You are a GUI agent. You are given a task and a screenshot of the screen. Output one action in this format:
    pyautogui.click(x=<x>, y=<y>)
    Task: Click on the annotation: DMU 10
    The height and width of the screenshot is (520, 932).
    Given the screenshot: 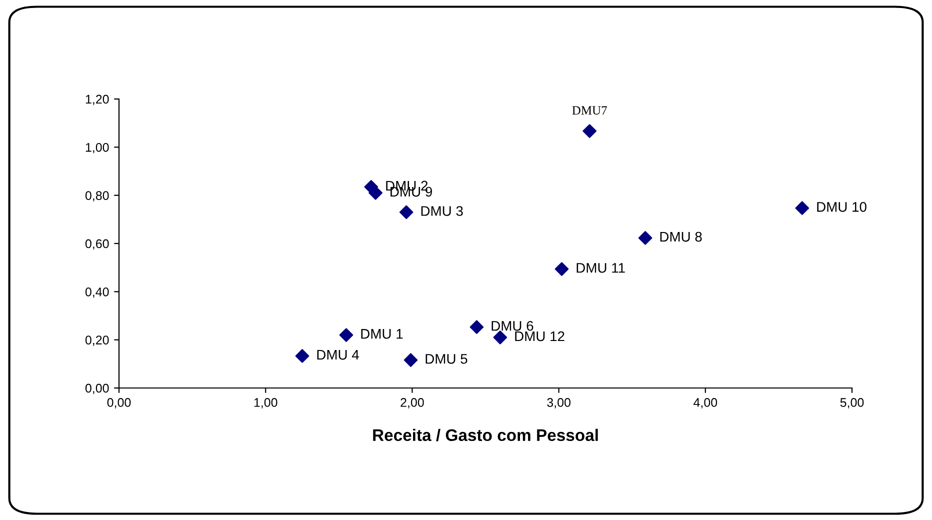 What is the action you would take?
    pyautogui.click(x=841, y=207)
    